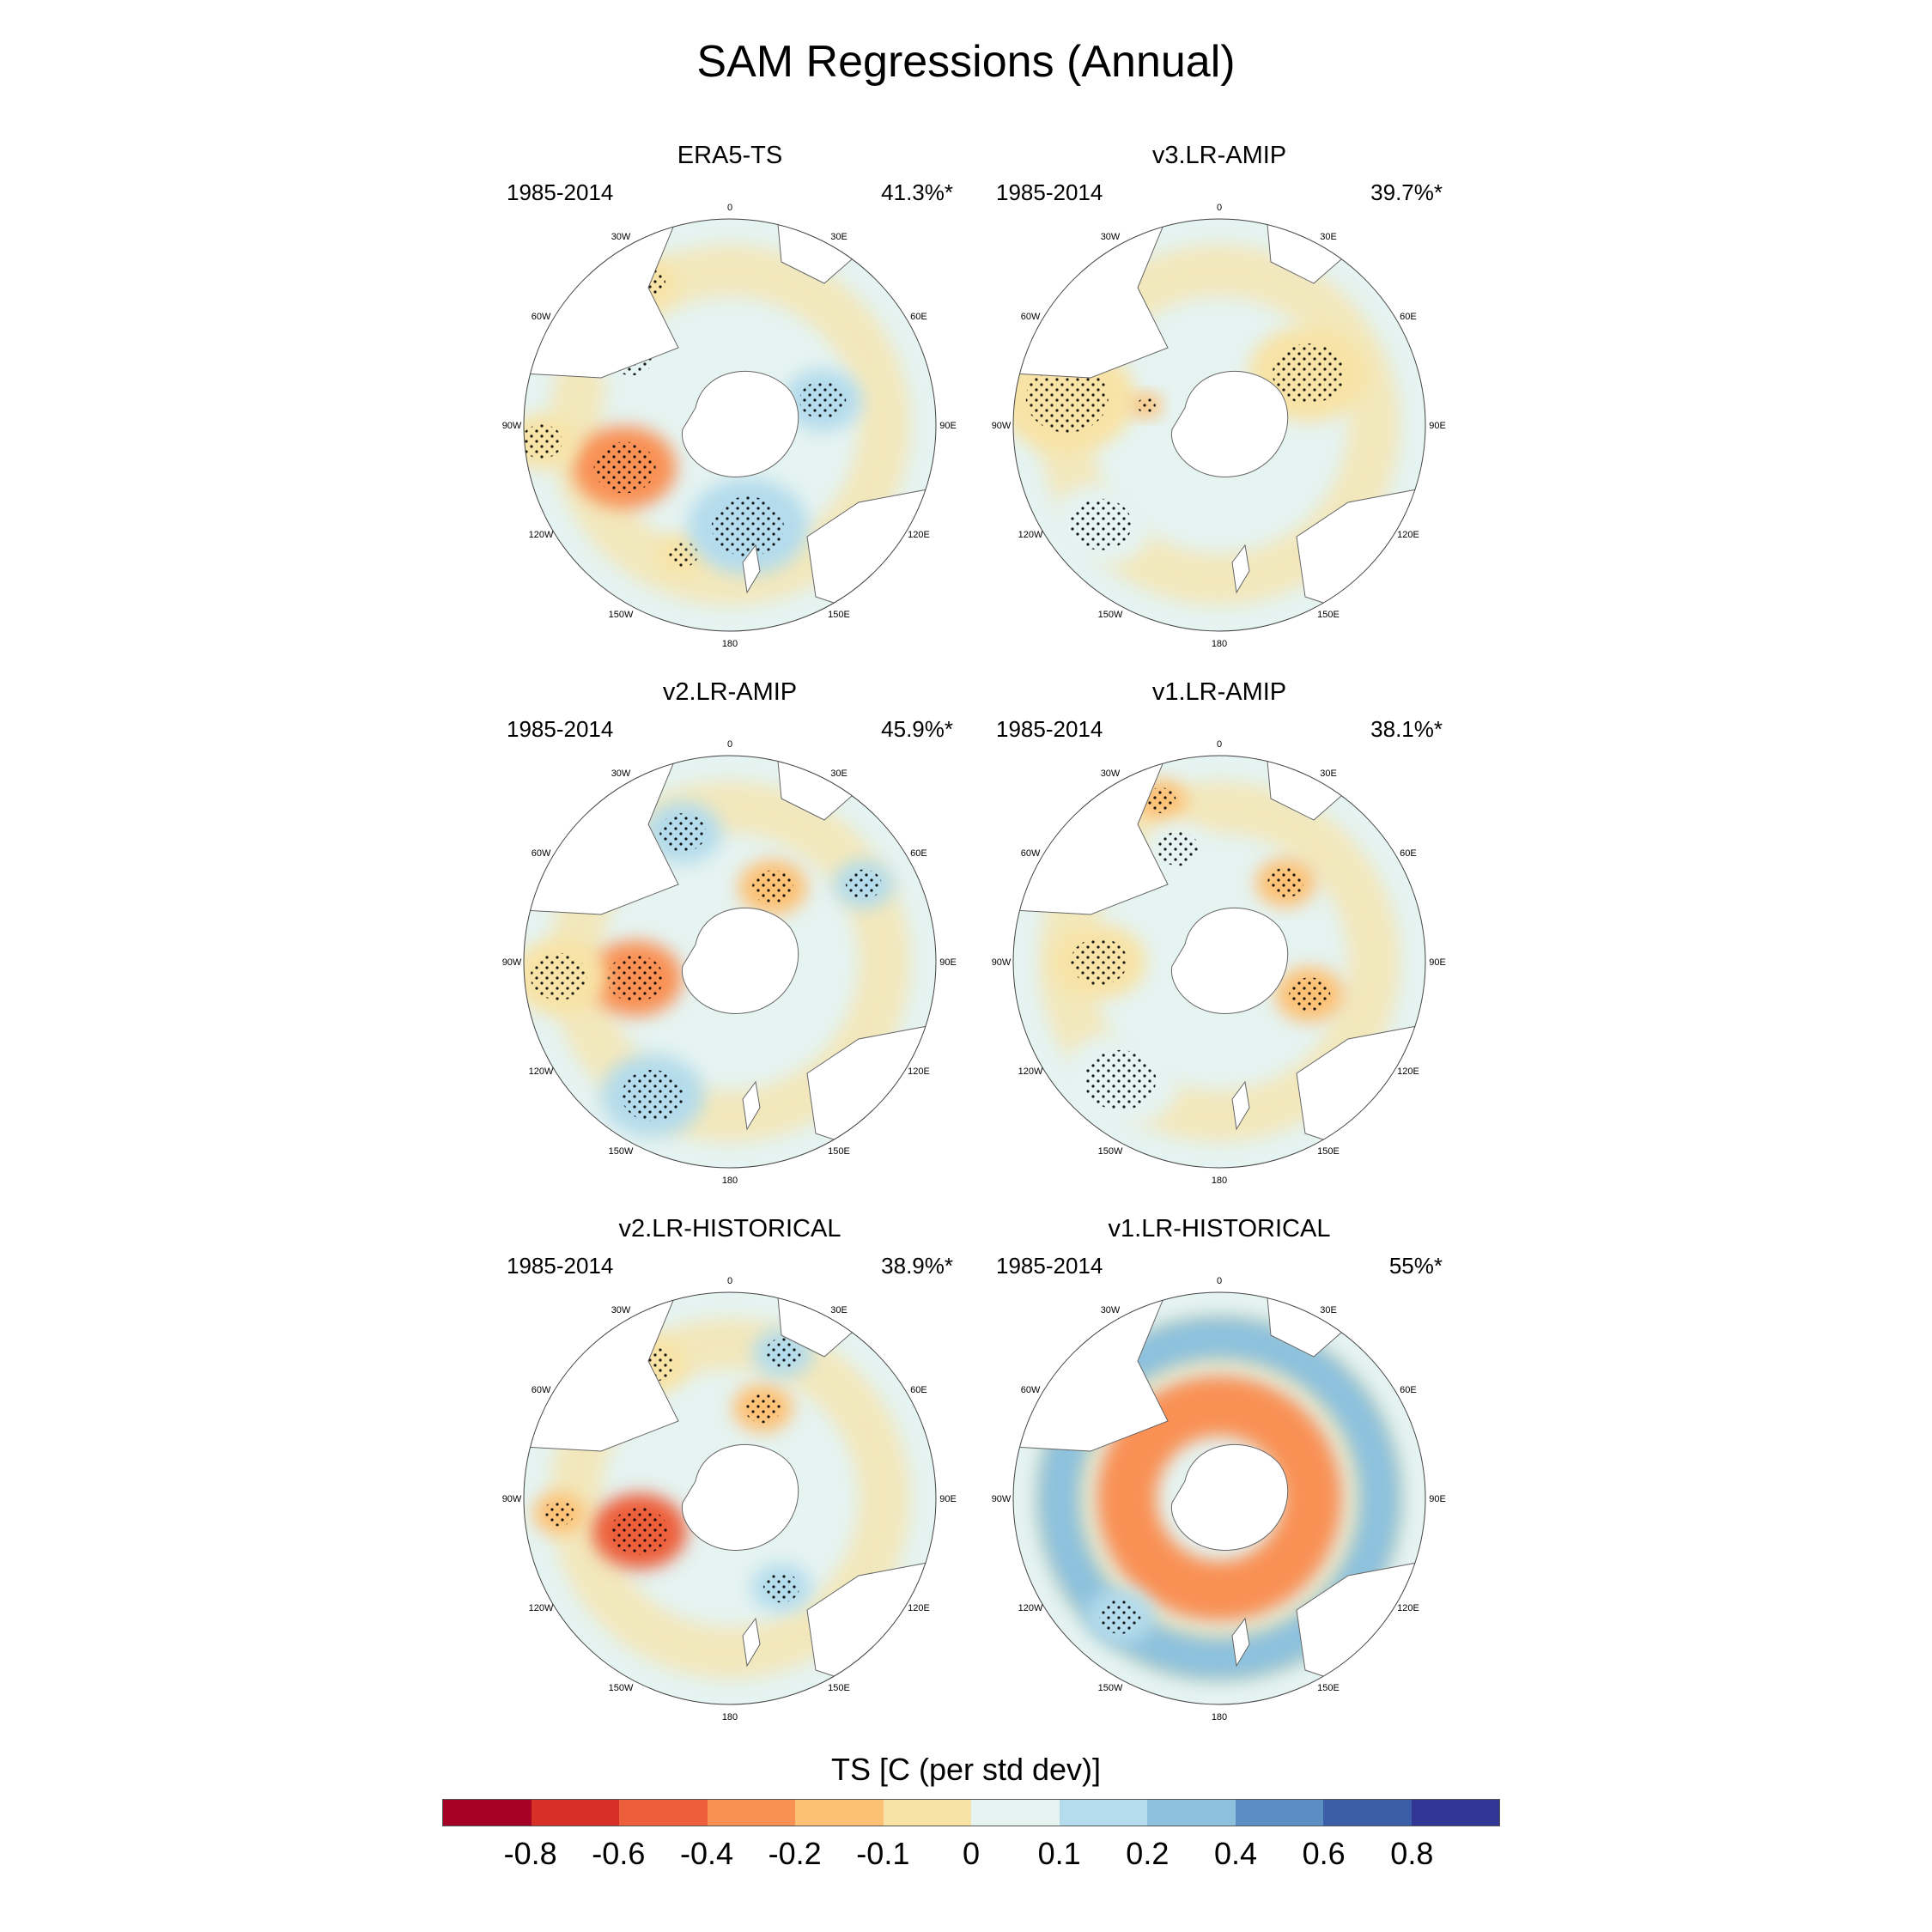 Image resolution: width=1932 pixels, height=1932 pixels. I want to click on colorbar-title: TS [C (per std dev)], so click(966, 1770).